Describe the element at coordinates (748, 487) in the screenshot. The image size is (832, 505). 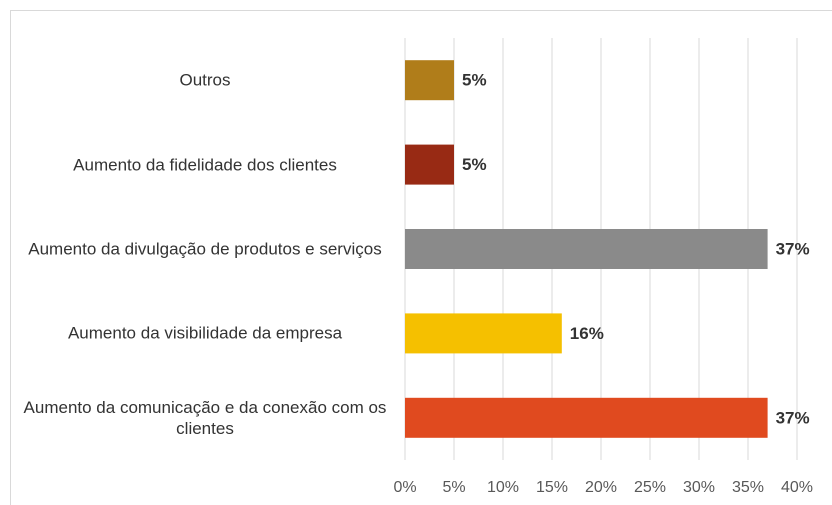
I see `x-tick-label: 35%` at that location.